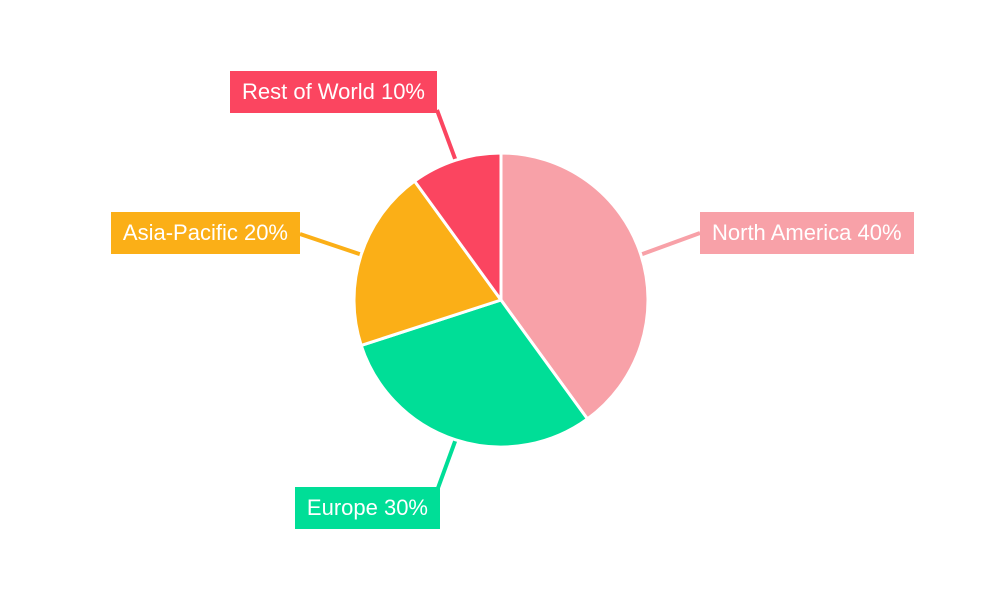  Describe the element at coordinates (574, 286) in the screenshot. I see `pie-slice-north-america` at that location.